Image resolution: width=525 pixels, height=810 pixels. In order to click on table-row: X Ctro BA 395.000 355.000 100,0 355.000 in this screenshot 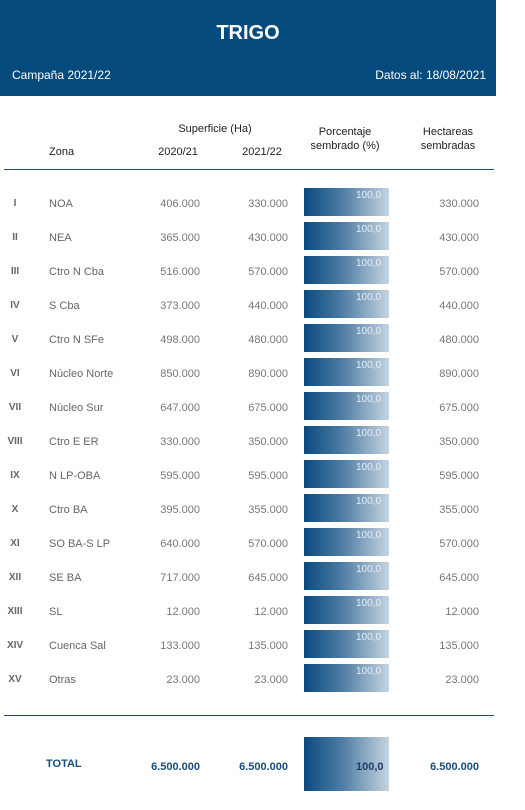, I will do `click(248, 509)`.